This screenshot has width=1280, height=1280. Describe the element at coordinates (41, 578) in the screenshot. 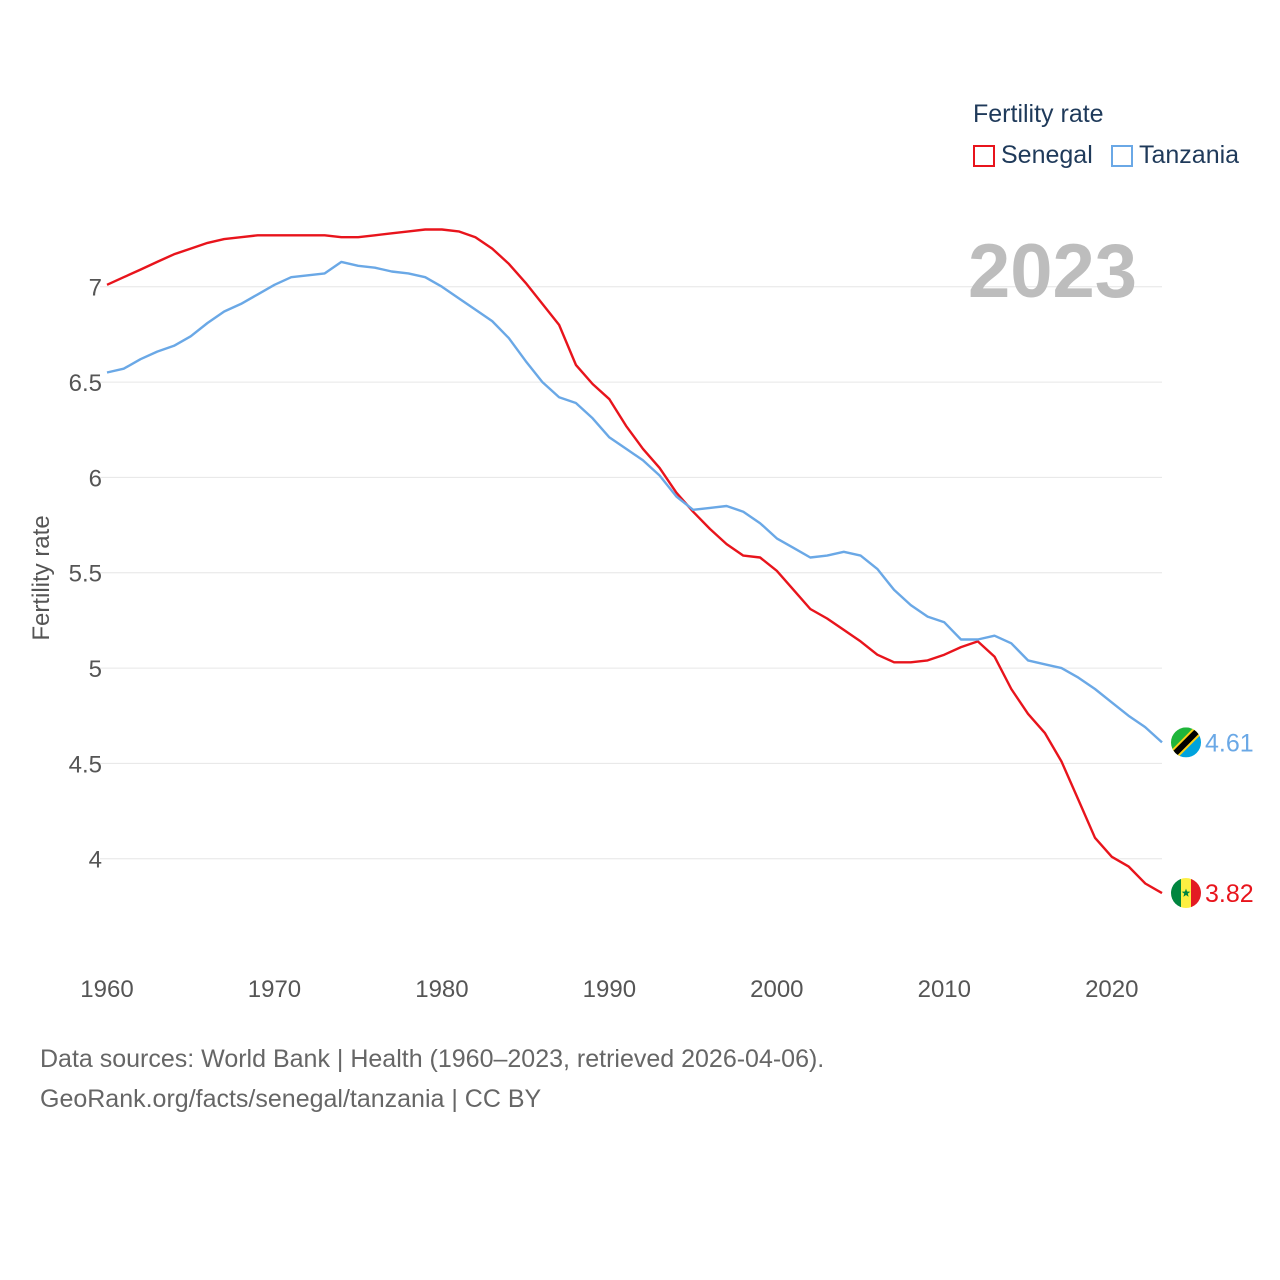

I see `y-axis-label: Fertility rate` at that location.